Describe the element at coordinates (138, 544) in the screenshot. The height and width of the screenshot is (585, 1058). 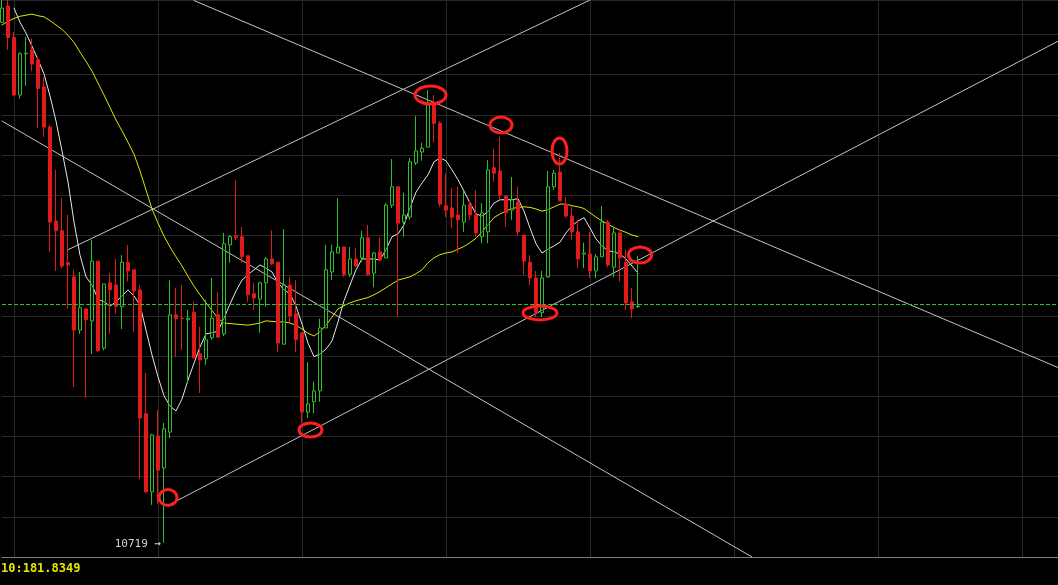
I see `annotation: 10719 →` at that location.